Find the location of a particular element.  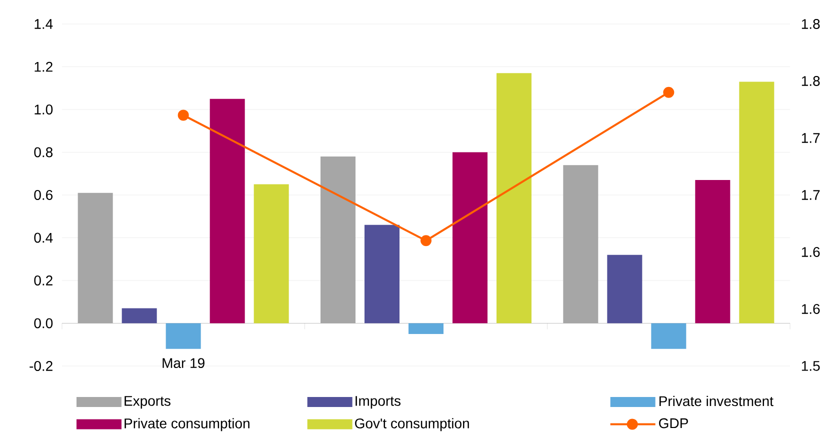

y2-tick-label: 1.5 is located at coordinates (811, 366).